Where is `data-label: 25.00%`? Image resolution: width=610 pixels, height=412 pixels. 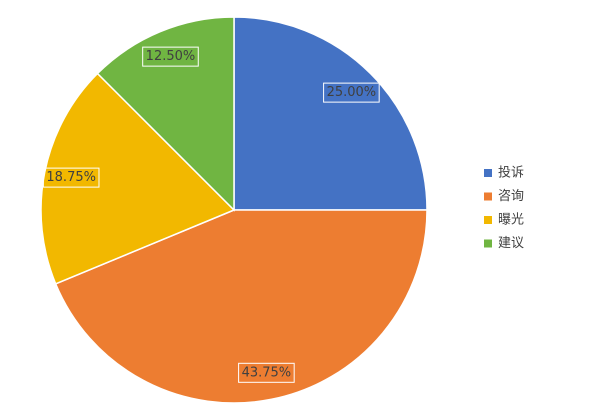
data-label: 25.00% is located at coordinates (352, 92).